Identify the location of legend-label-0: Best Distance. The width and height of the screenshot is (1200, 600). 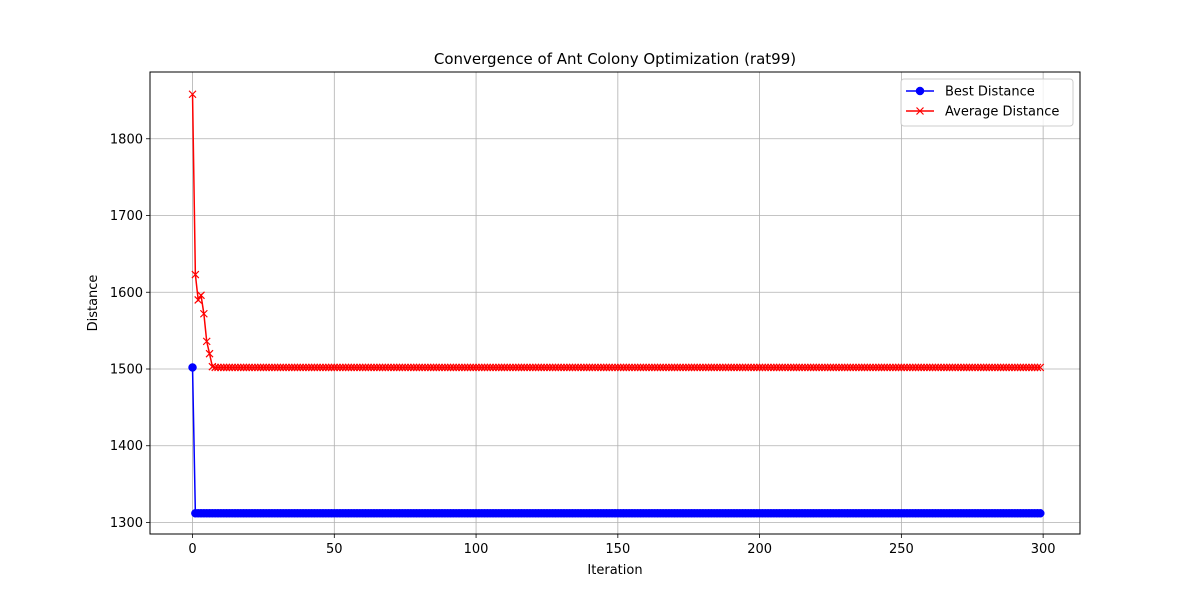
(990, 92).